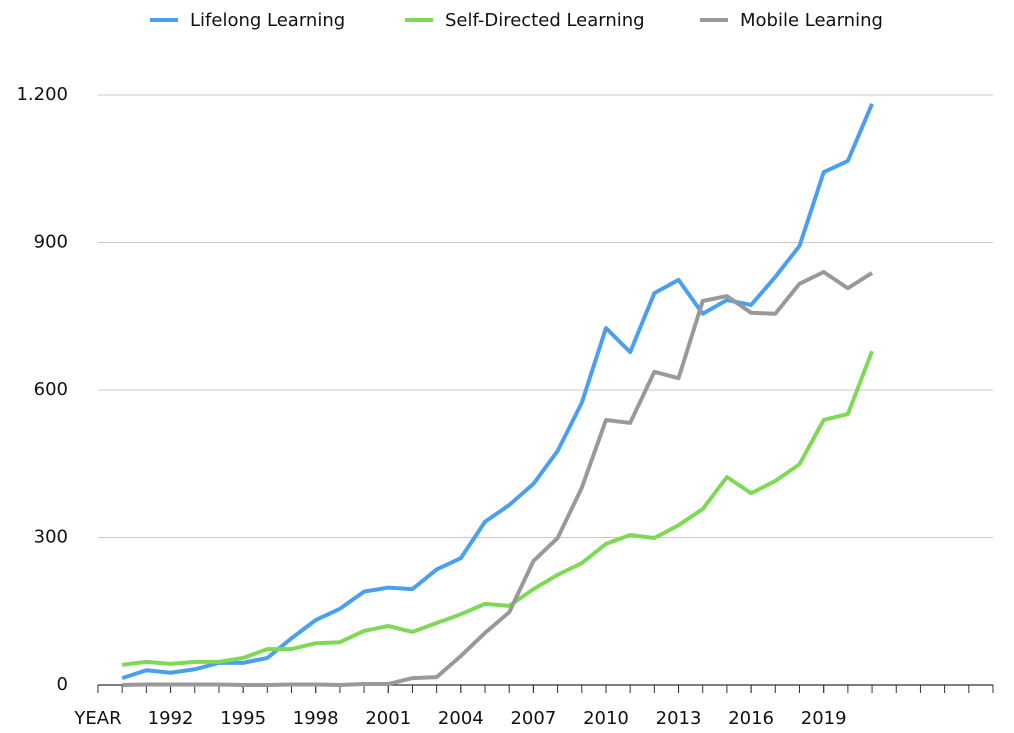  I want to click on y-tick-label: 300, so click(51, 537).